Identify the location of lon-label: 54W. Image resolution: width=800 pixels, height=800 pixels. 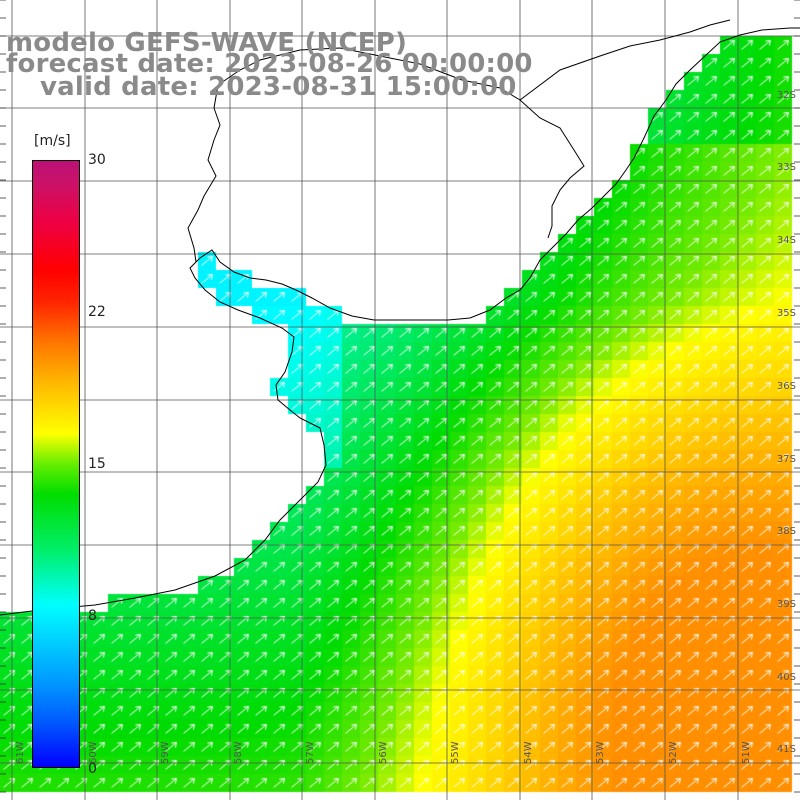
(528, 752).